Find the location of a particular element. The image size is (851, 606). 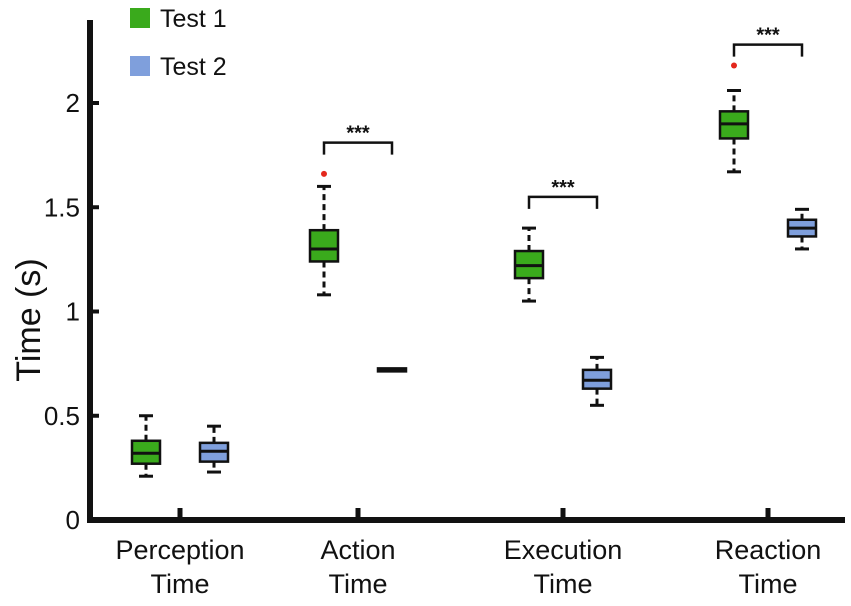

legend-label: Test 1 is located at coordinates (193, 19).